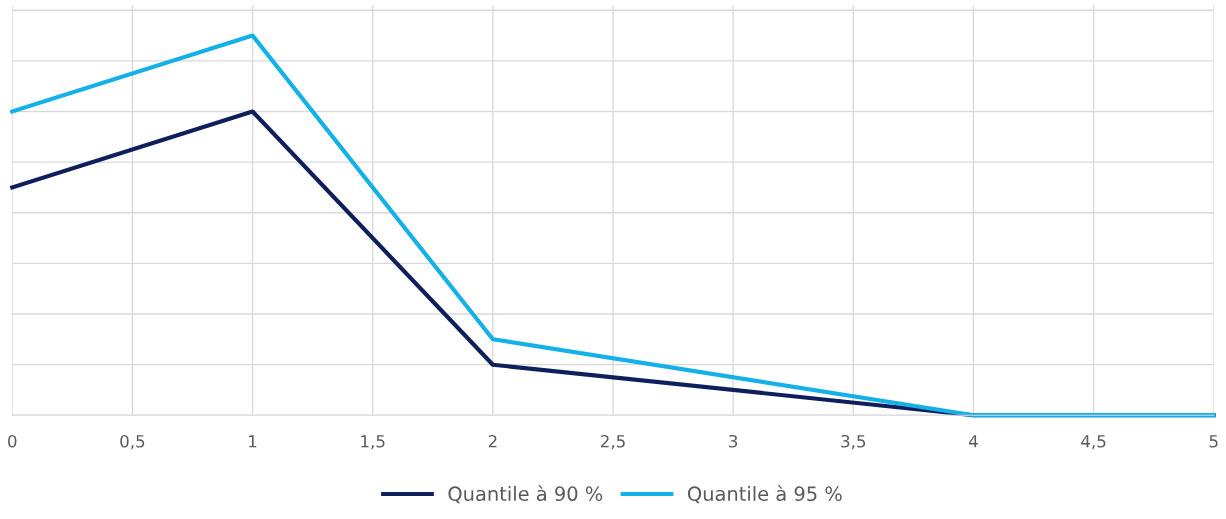  I want to click on x-tick-label: 1, so click(253, 441).